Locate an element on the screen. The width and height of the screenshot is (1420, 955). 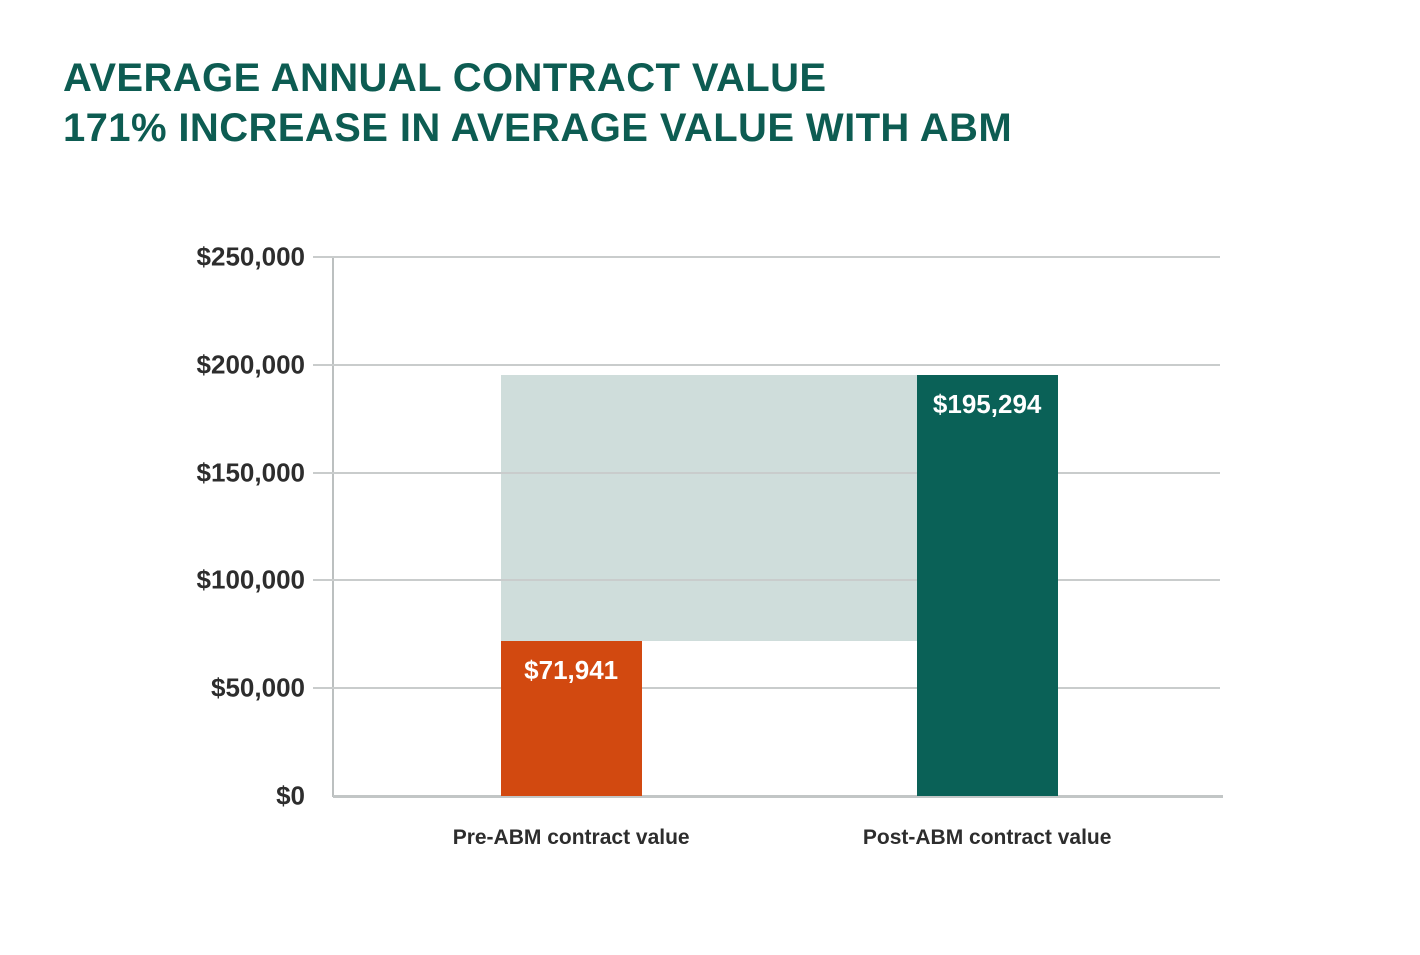
bar-value-label: $195,294 is located at coordinates (987, 403).